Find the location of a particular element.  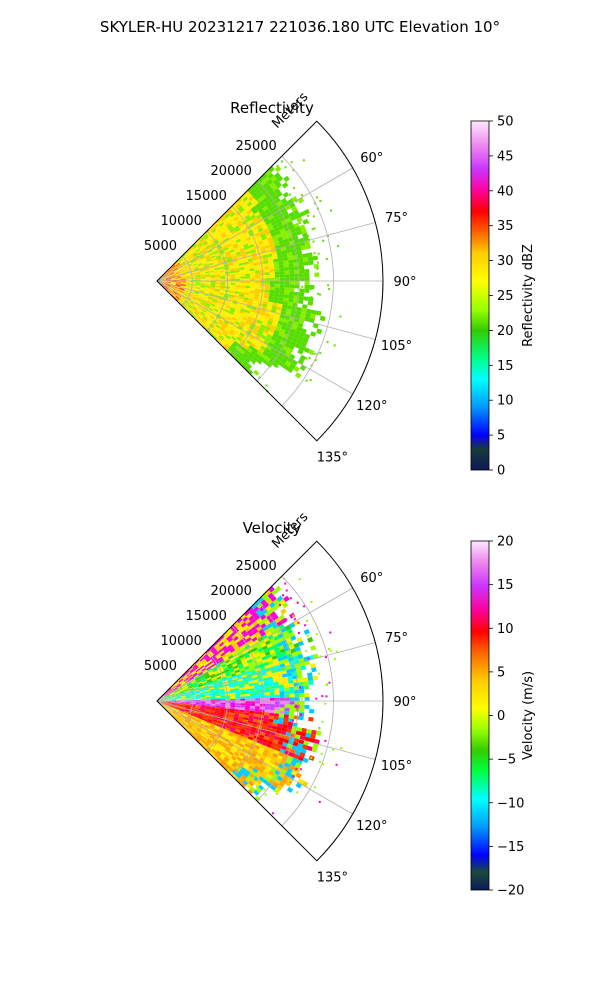

panel-title: Reflectivity is located at coordinates (272, 108).